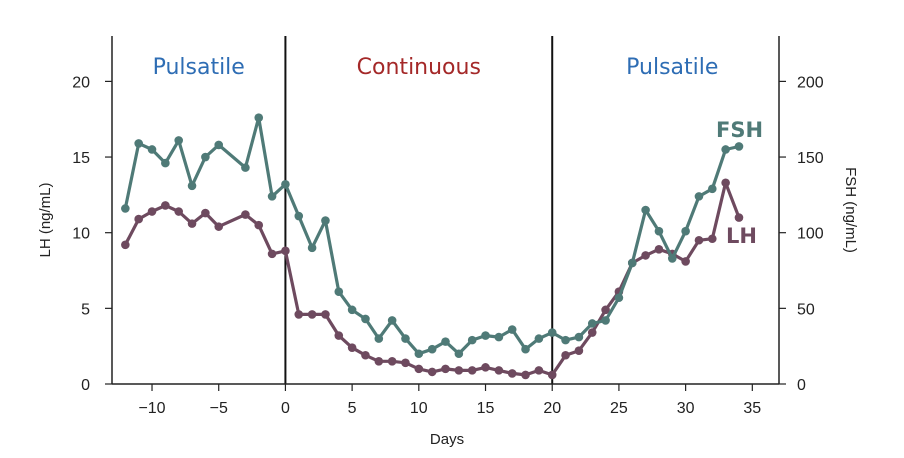  What do you see at coordinates (81, 82) in the screenshot?
I see `y-left-tick-label: 20` at bounding box center [81, 82].